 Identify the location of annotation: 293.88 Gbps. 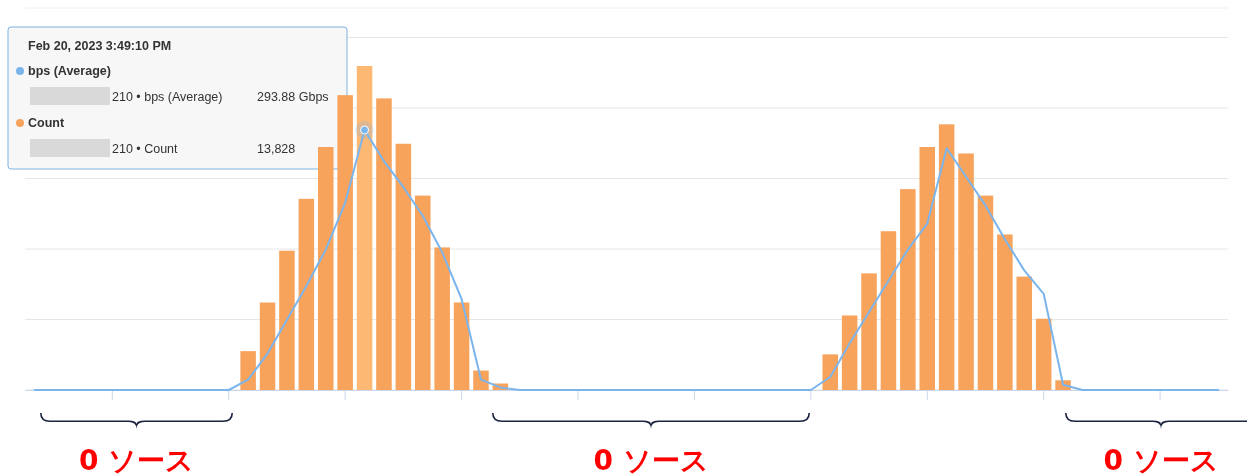
(293, 97).